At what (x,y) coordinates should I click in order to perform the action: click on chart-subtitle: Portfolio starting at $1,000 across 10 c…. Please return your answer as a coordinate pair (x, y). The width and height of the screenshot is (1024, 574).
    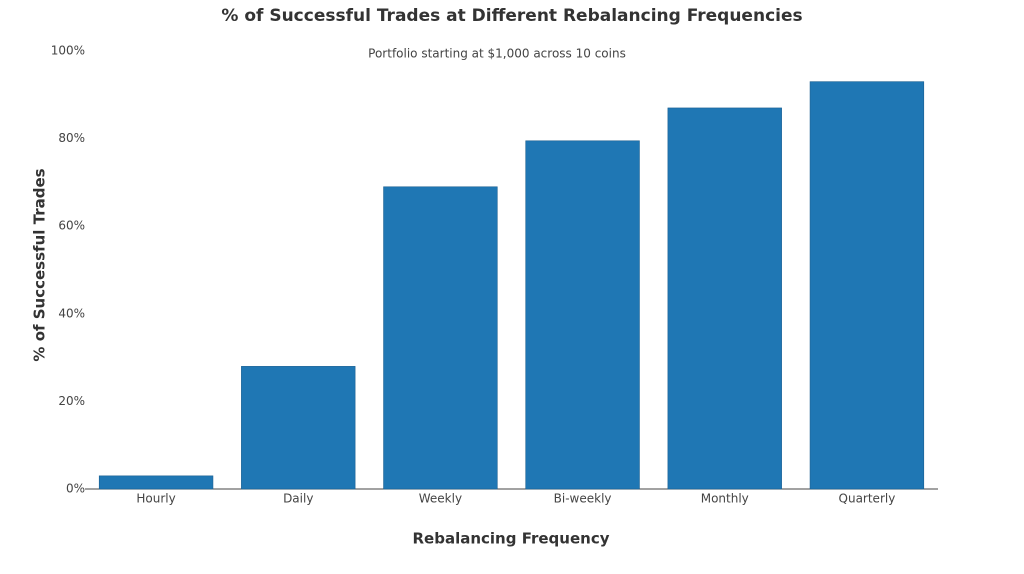
    Looking at the image, I should click on (497, 54).